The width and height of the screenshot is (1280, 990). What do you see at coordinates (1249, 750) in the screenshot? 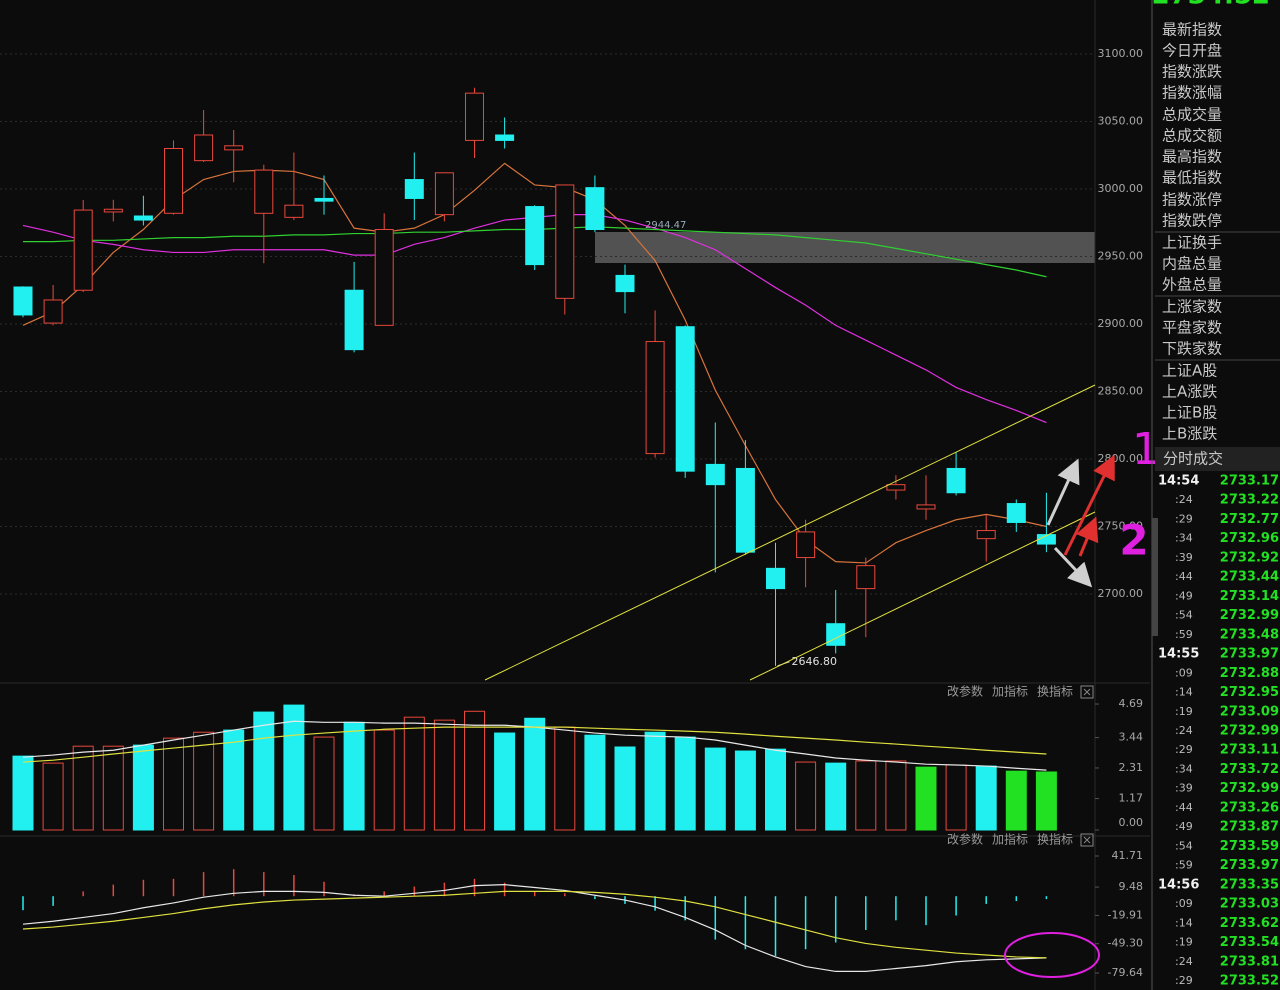
I see `tick-price: 2733.11` at bounding box center [1249, 750].